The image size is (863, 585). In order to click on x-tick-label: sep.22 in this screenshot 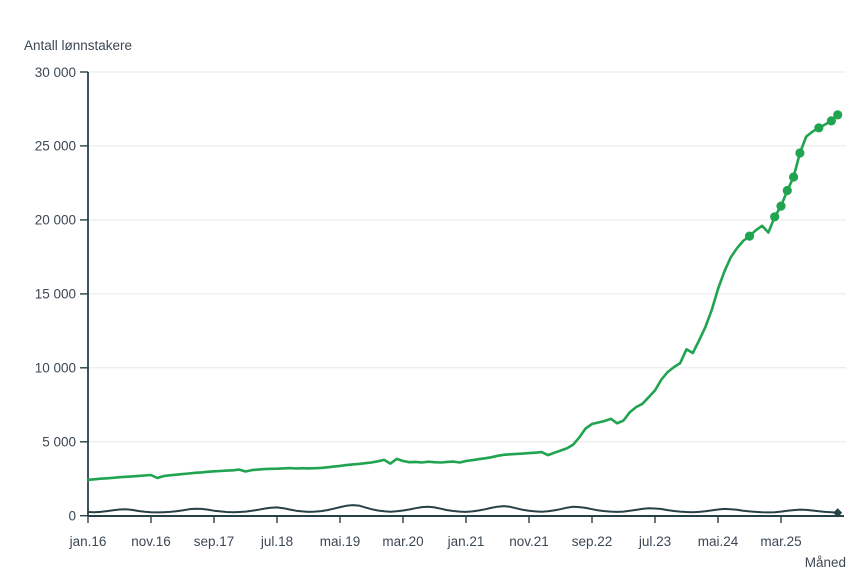, I will do `click(592, 541)`.